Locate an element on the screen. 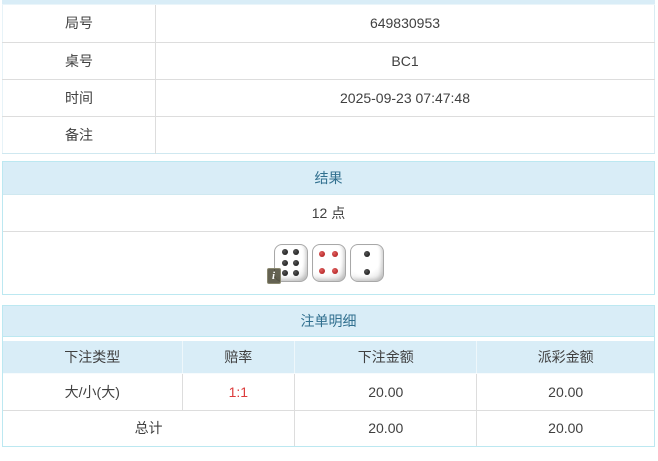  result-points: 12 点 is located at coordinates (328, 213).